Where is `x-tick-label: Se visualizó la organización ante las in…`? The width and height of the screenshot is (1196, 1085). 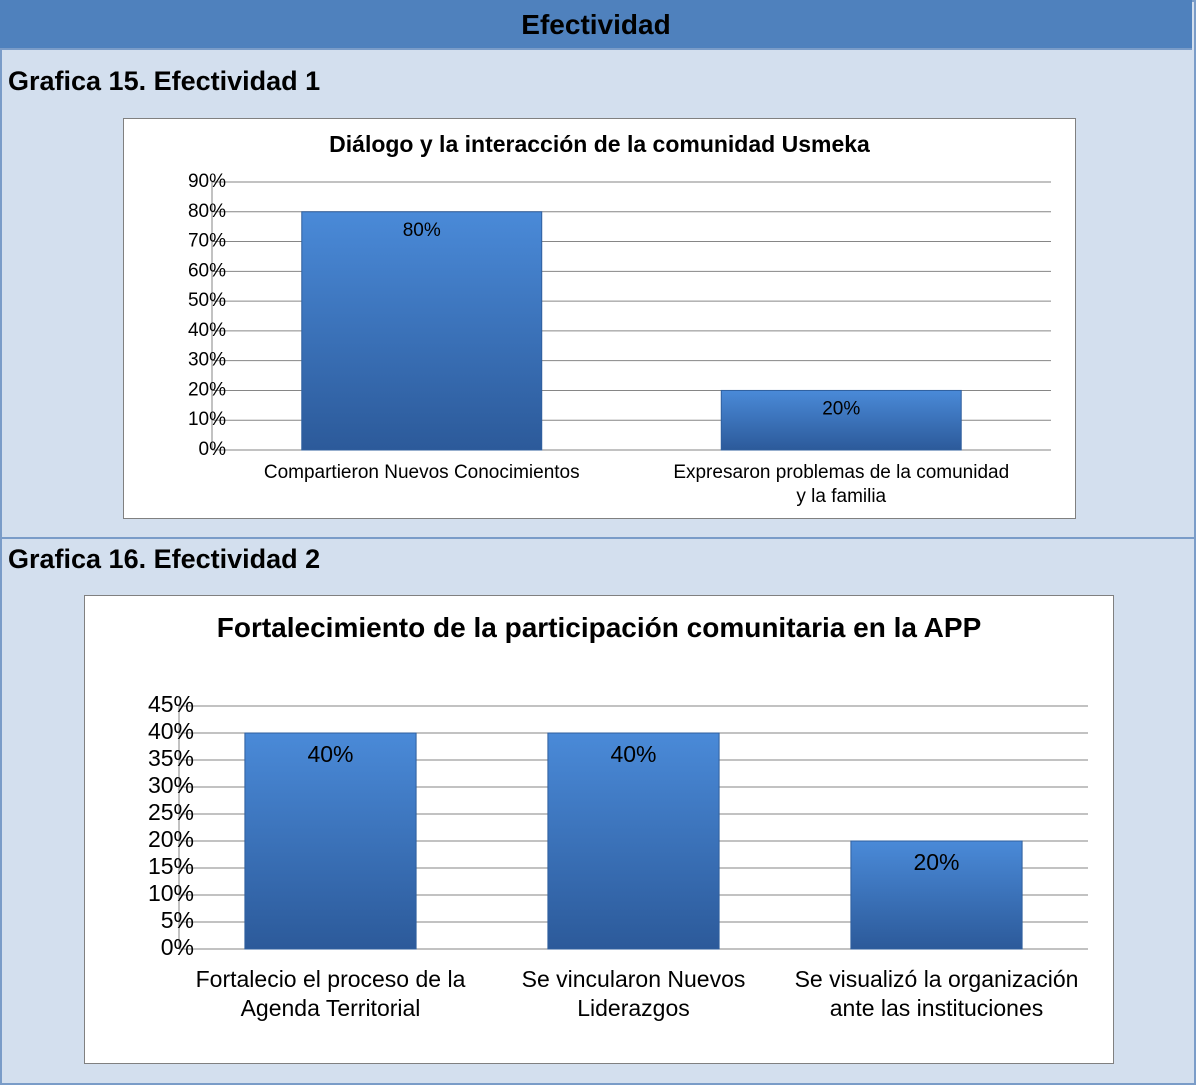 x-tick-label: Se visualizó la organización ante las in… is located at coordinates (936, 993).